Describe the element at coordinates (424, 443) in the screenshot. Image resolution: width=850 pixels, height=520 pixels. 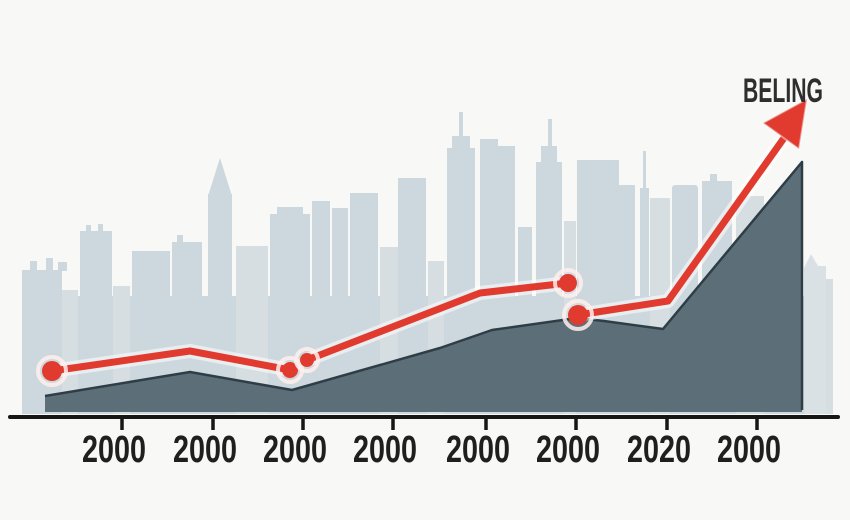
I see `x-axis-layer: 2000 2000 2000 2000 2000 2000 2020 2000` at that location.